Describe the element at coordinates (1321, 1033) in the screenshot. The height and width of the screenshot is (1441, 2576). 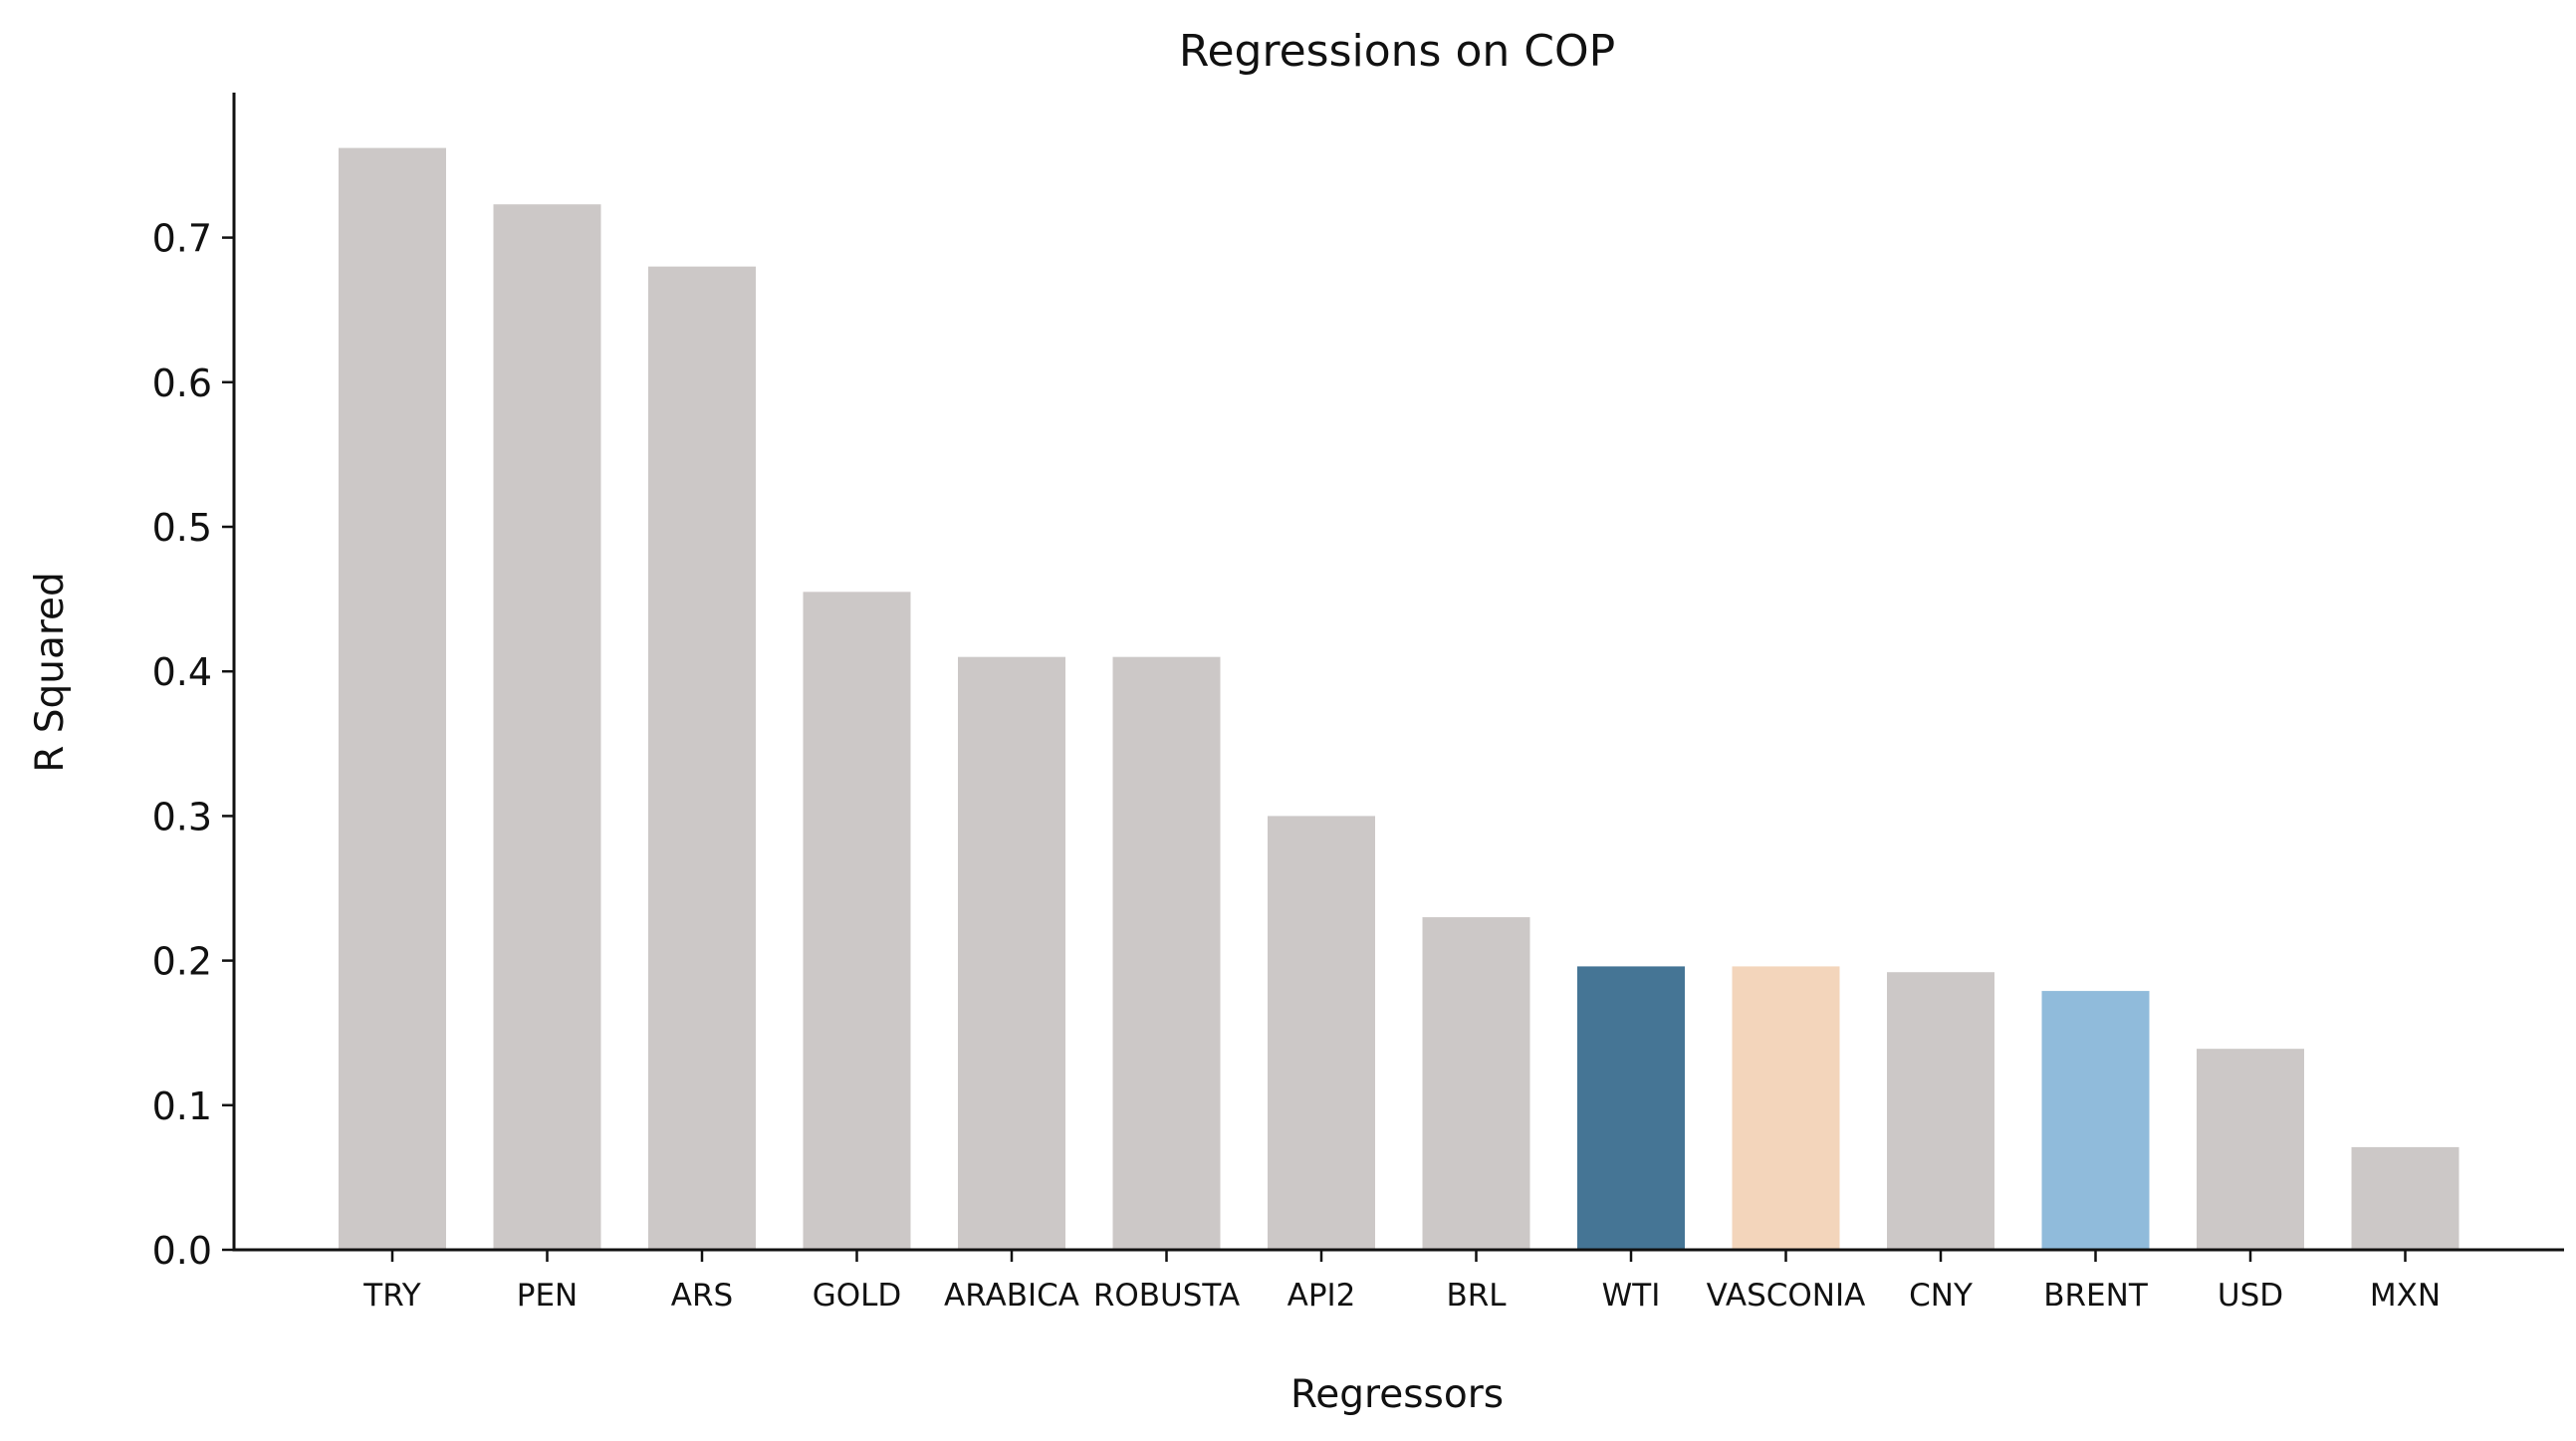
I see `bar-api2` at that location.